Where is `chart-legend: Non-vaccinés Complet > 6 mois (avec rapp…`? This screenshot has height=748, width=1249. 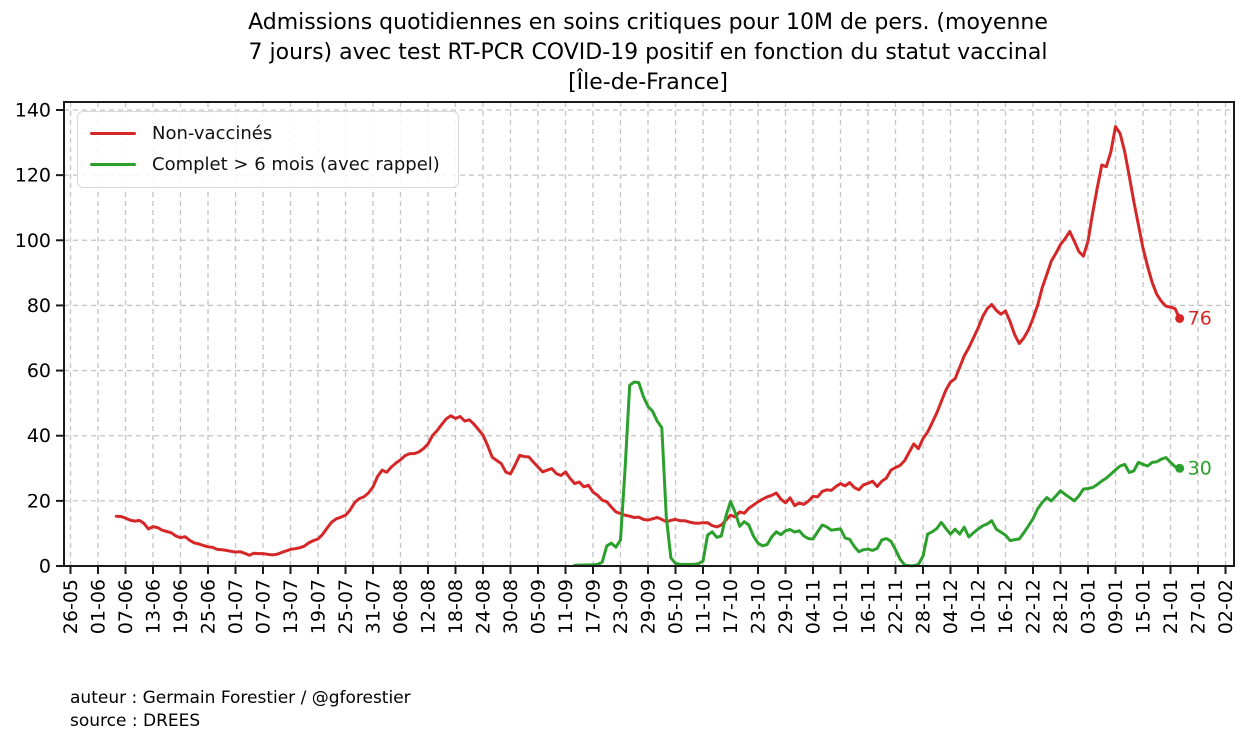 chart-legend: Non-vaccinés Complet > 6 mois (avec rapp… is located at coordinates (268, 149).